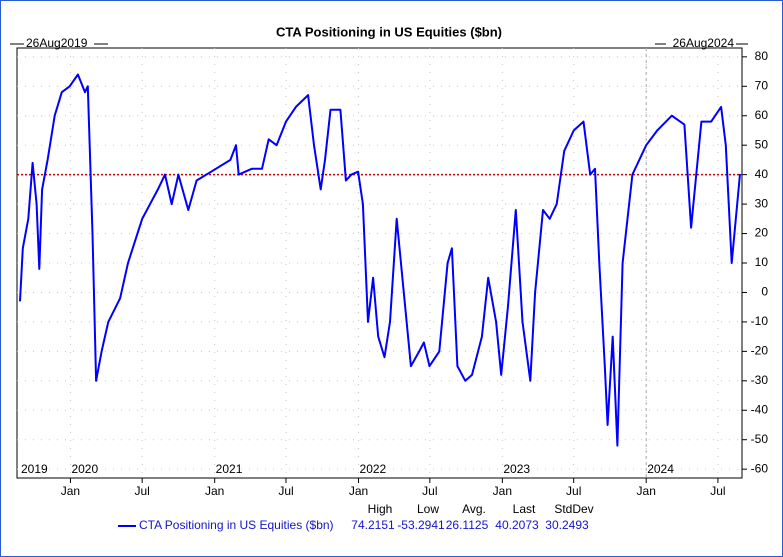  I want to click on stat-header: Avg., so click(474, 509).